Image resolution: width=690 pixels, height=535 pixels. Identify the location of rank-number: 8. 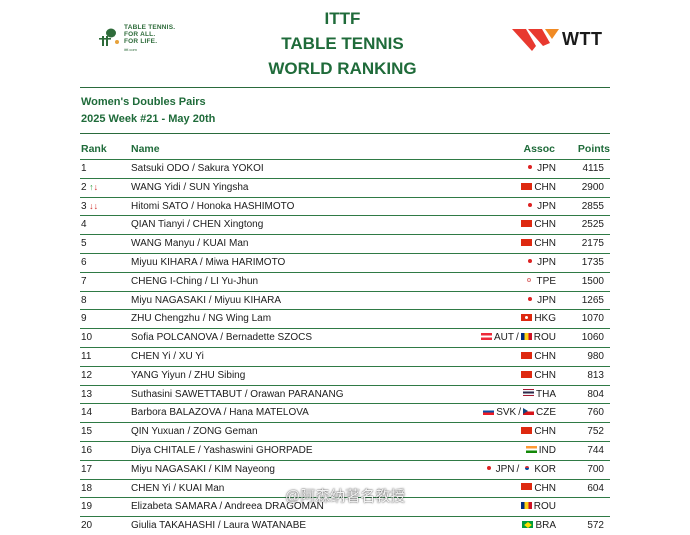
(84, 300).